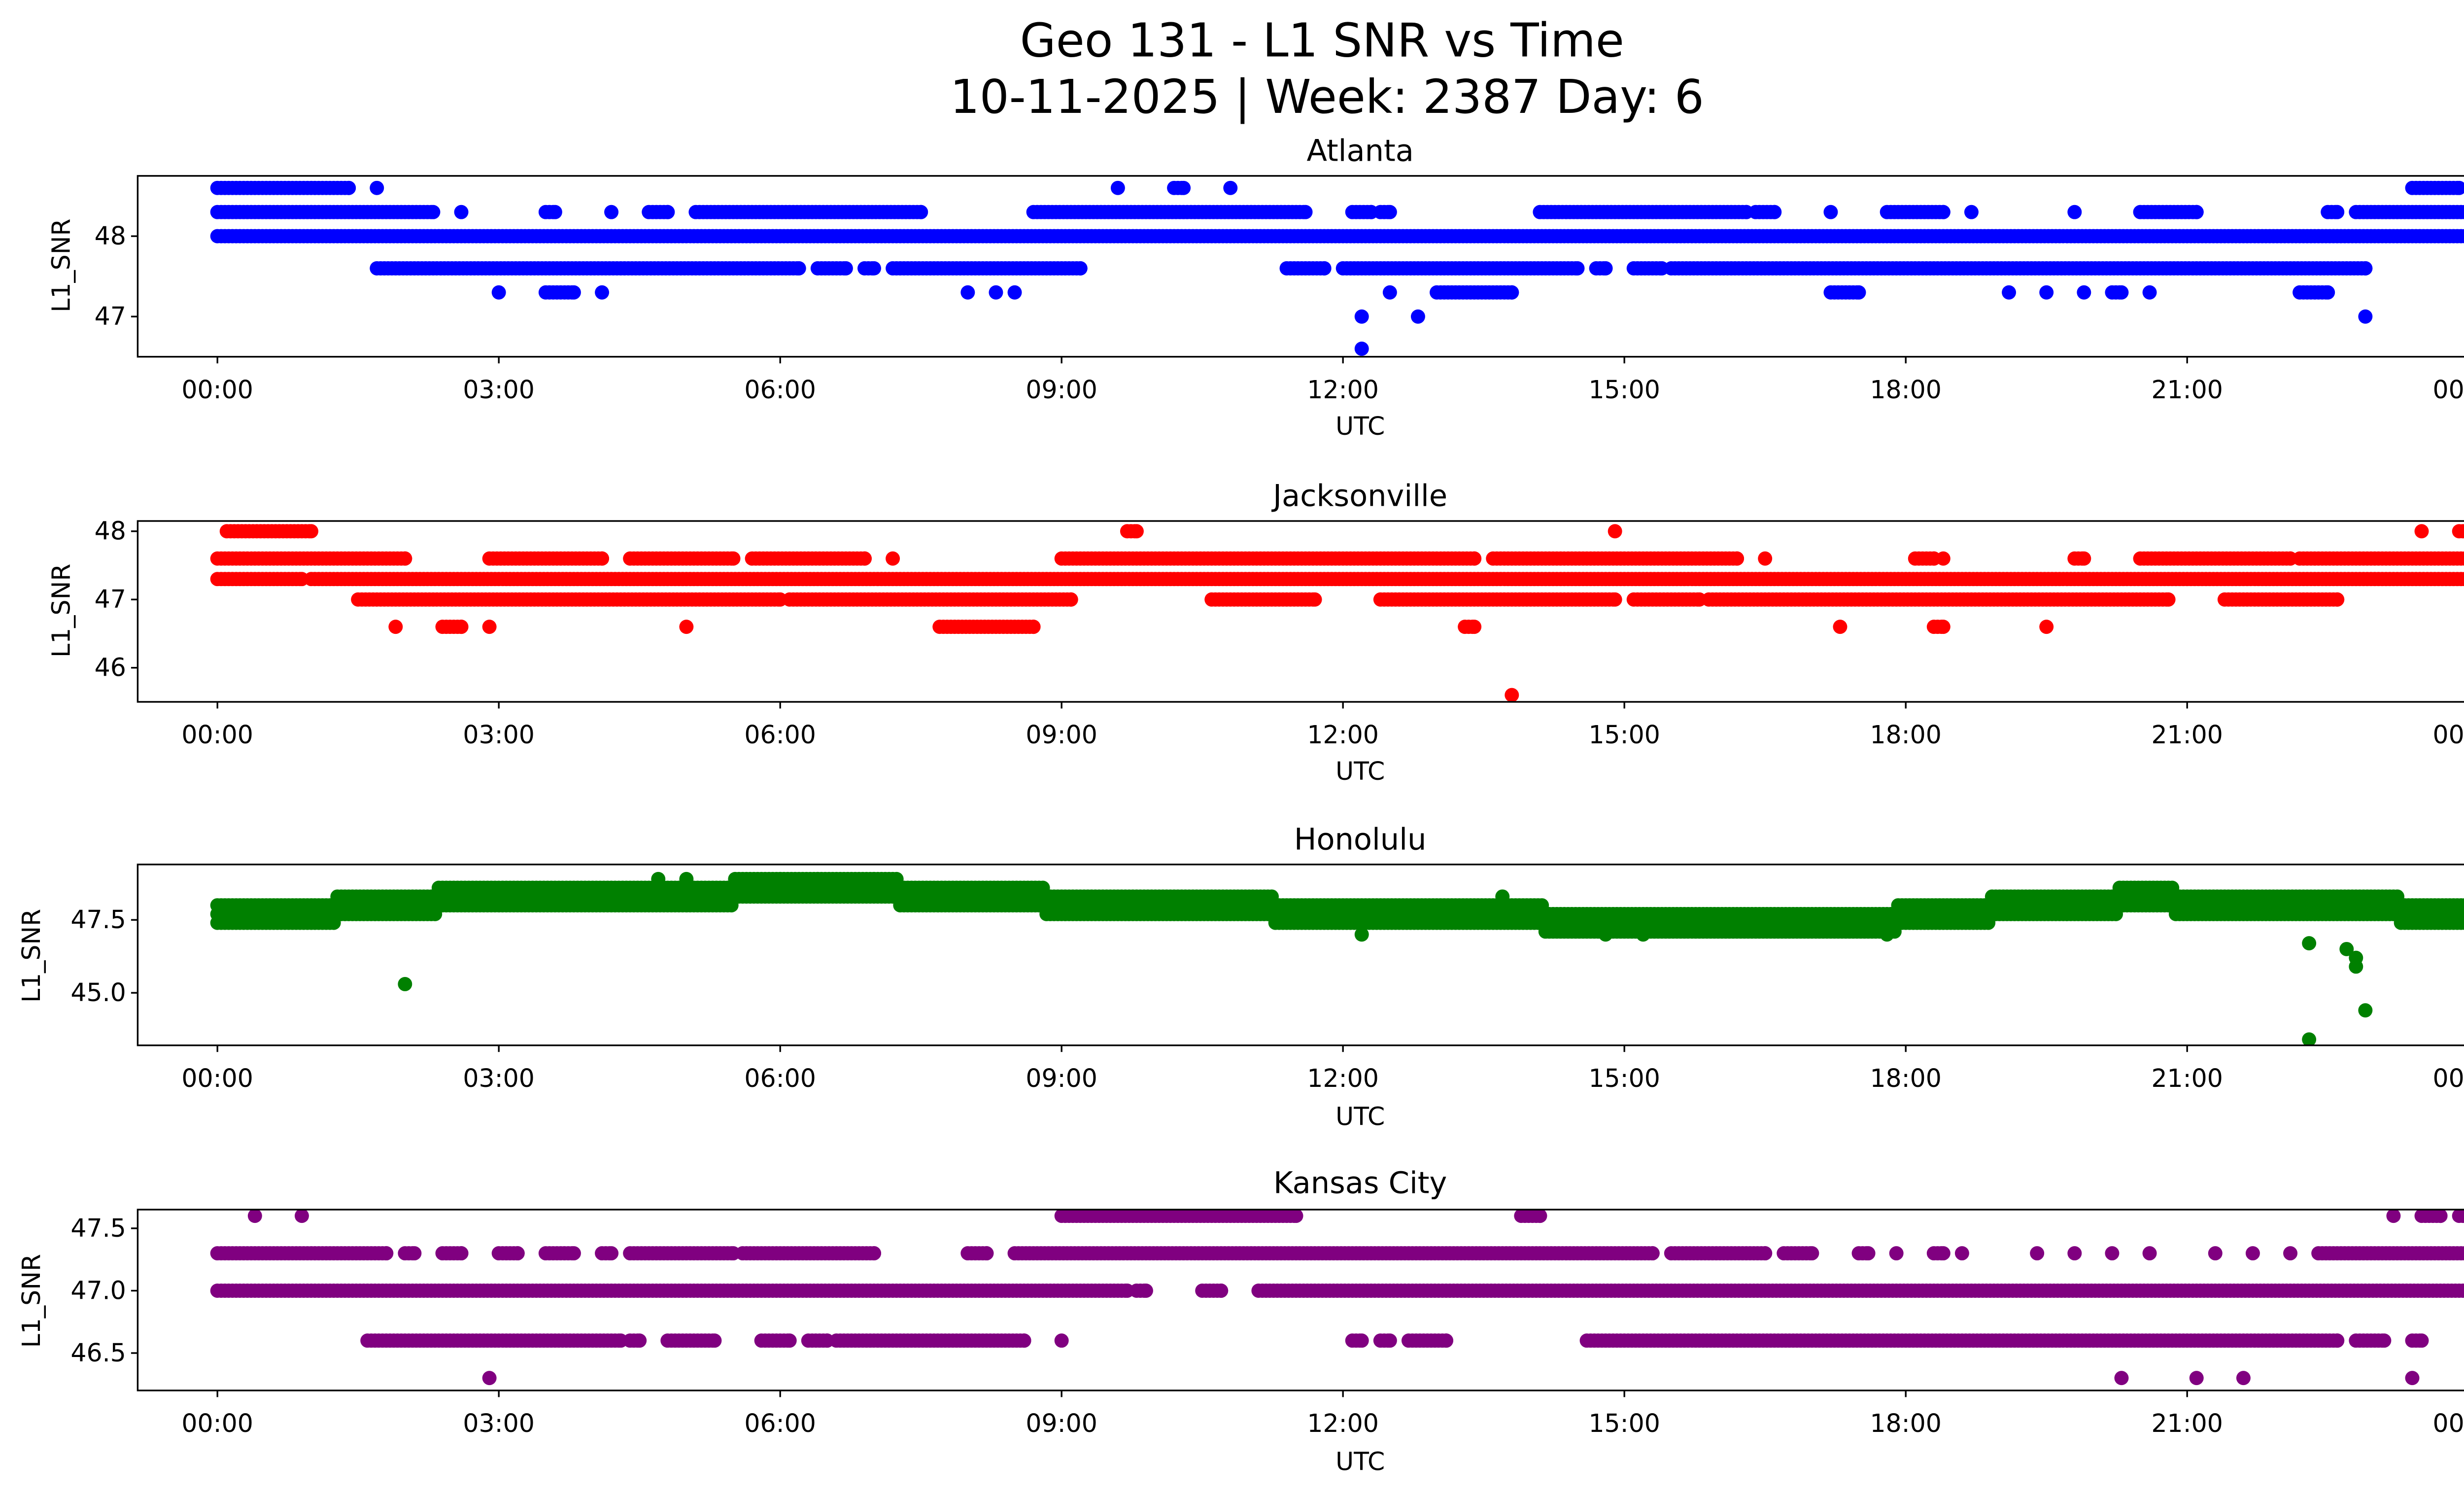 This screenshot has width=2464, height=1495. What do you see at coordinates (1061, 389) in the screenshot?
I see `x-tick-label: 09:00` at bounding box center [1061, 389].